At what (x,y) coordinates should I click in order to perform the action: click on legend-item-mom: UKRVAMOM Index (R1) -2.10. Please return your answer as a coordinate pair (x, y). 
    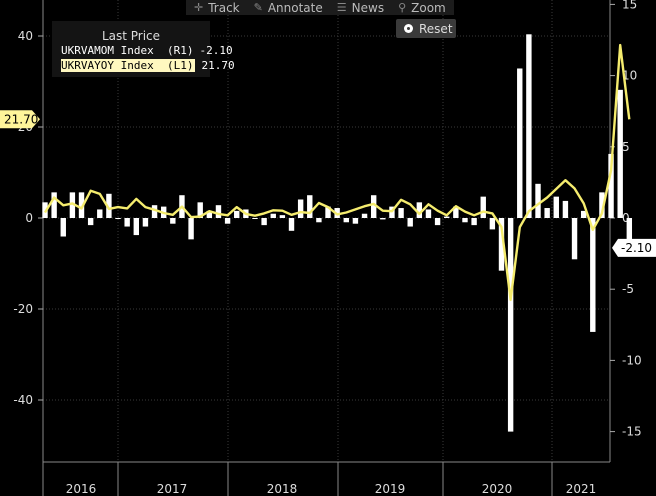
    Looking at the image, I should click on (145, 50).